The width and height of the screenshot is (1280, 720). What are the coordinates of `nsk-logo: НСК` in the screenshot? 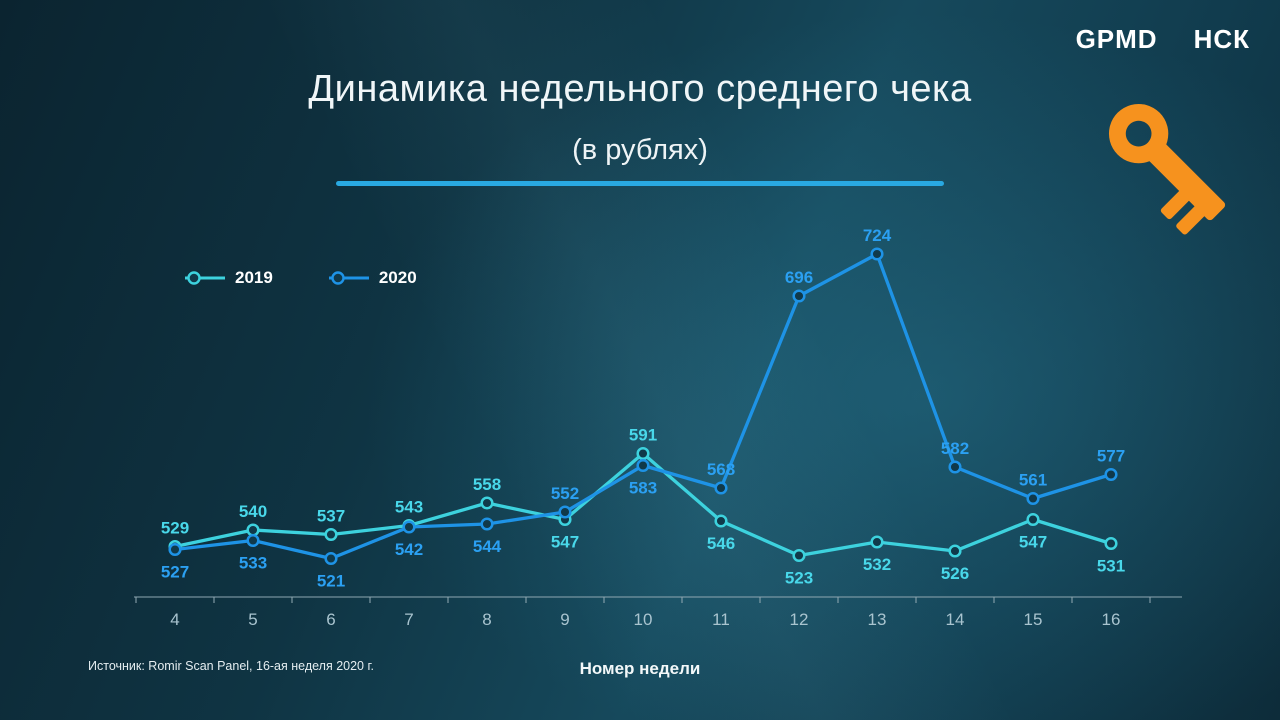 It's located at (1221, 39).